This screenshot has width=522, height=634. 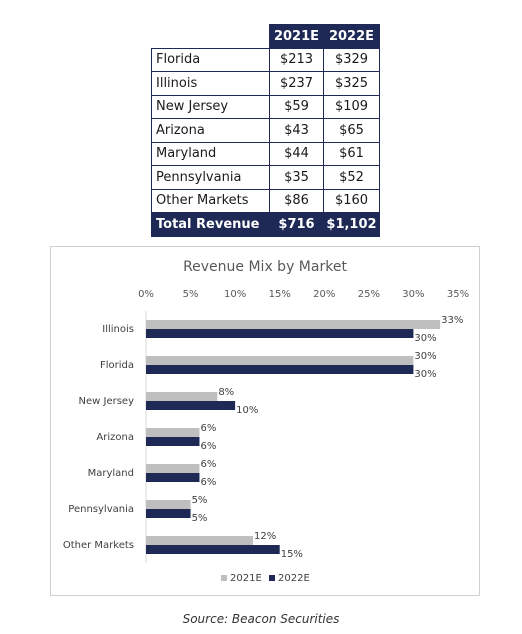 I want to click on table-cell-2021: $43, so click(x=296, y=130).